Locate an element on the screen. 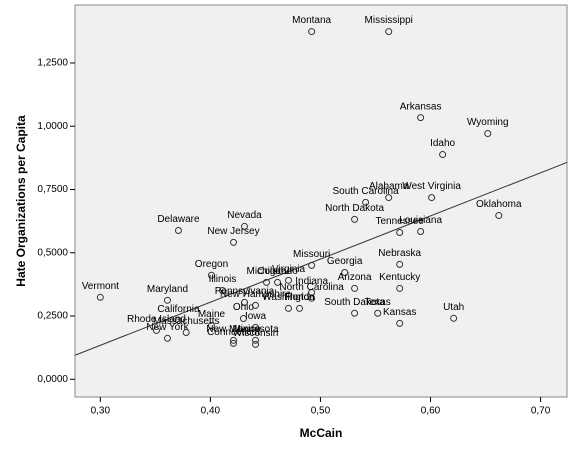  point-label: New Mexico is located at coordinates (233, 329).